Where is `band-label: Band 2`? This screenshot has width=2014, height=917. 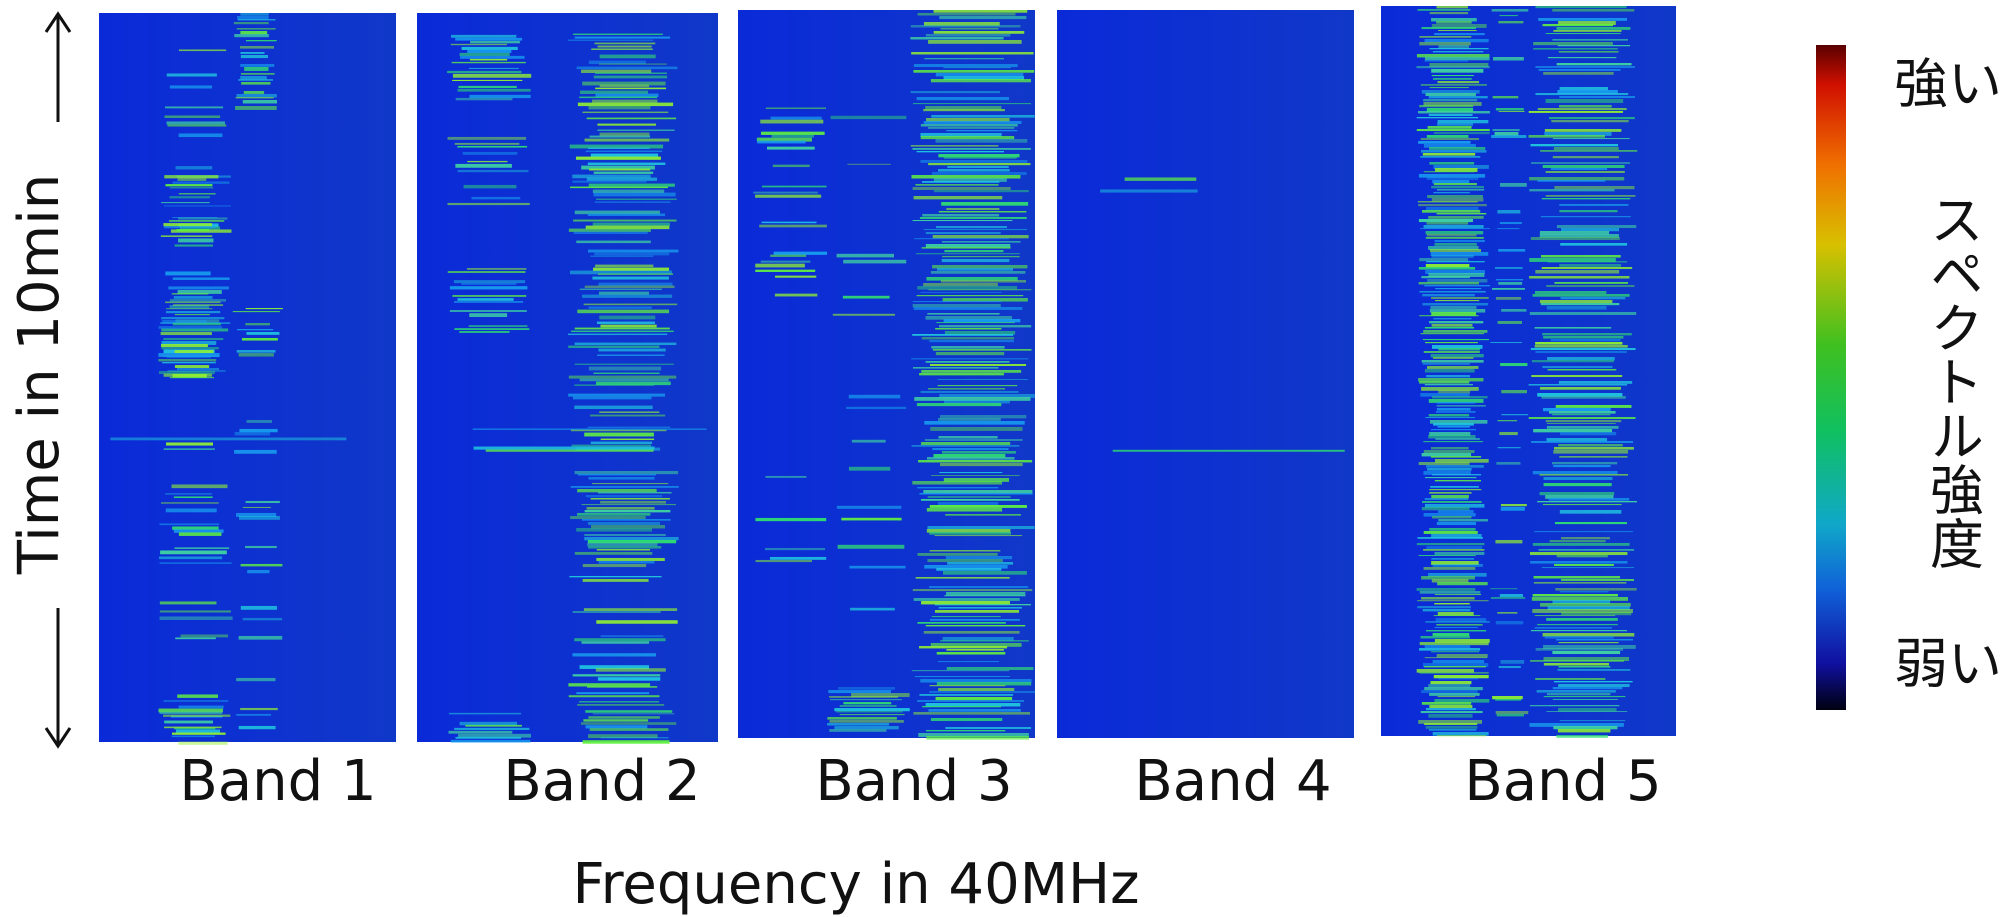 band-label: Band 2 is located at coordinates (601, 781).